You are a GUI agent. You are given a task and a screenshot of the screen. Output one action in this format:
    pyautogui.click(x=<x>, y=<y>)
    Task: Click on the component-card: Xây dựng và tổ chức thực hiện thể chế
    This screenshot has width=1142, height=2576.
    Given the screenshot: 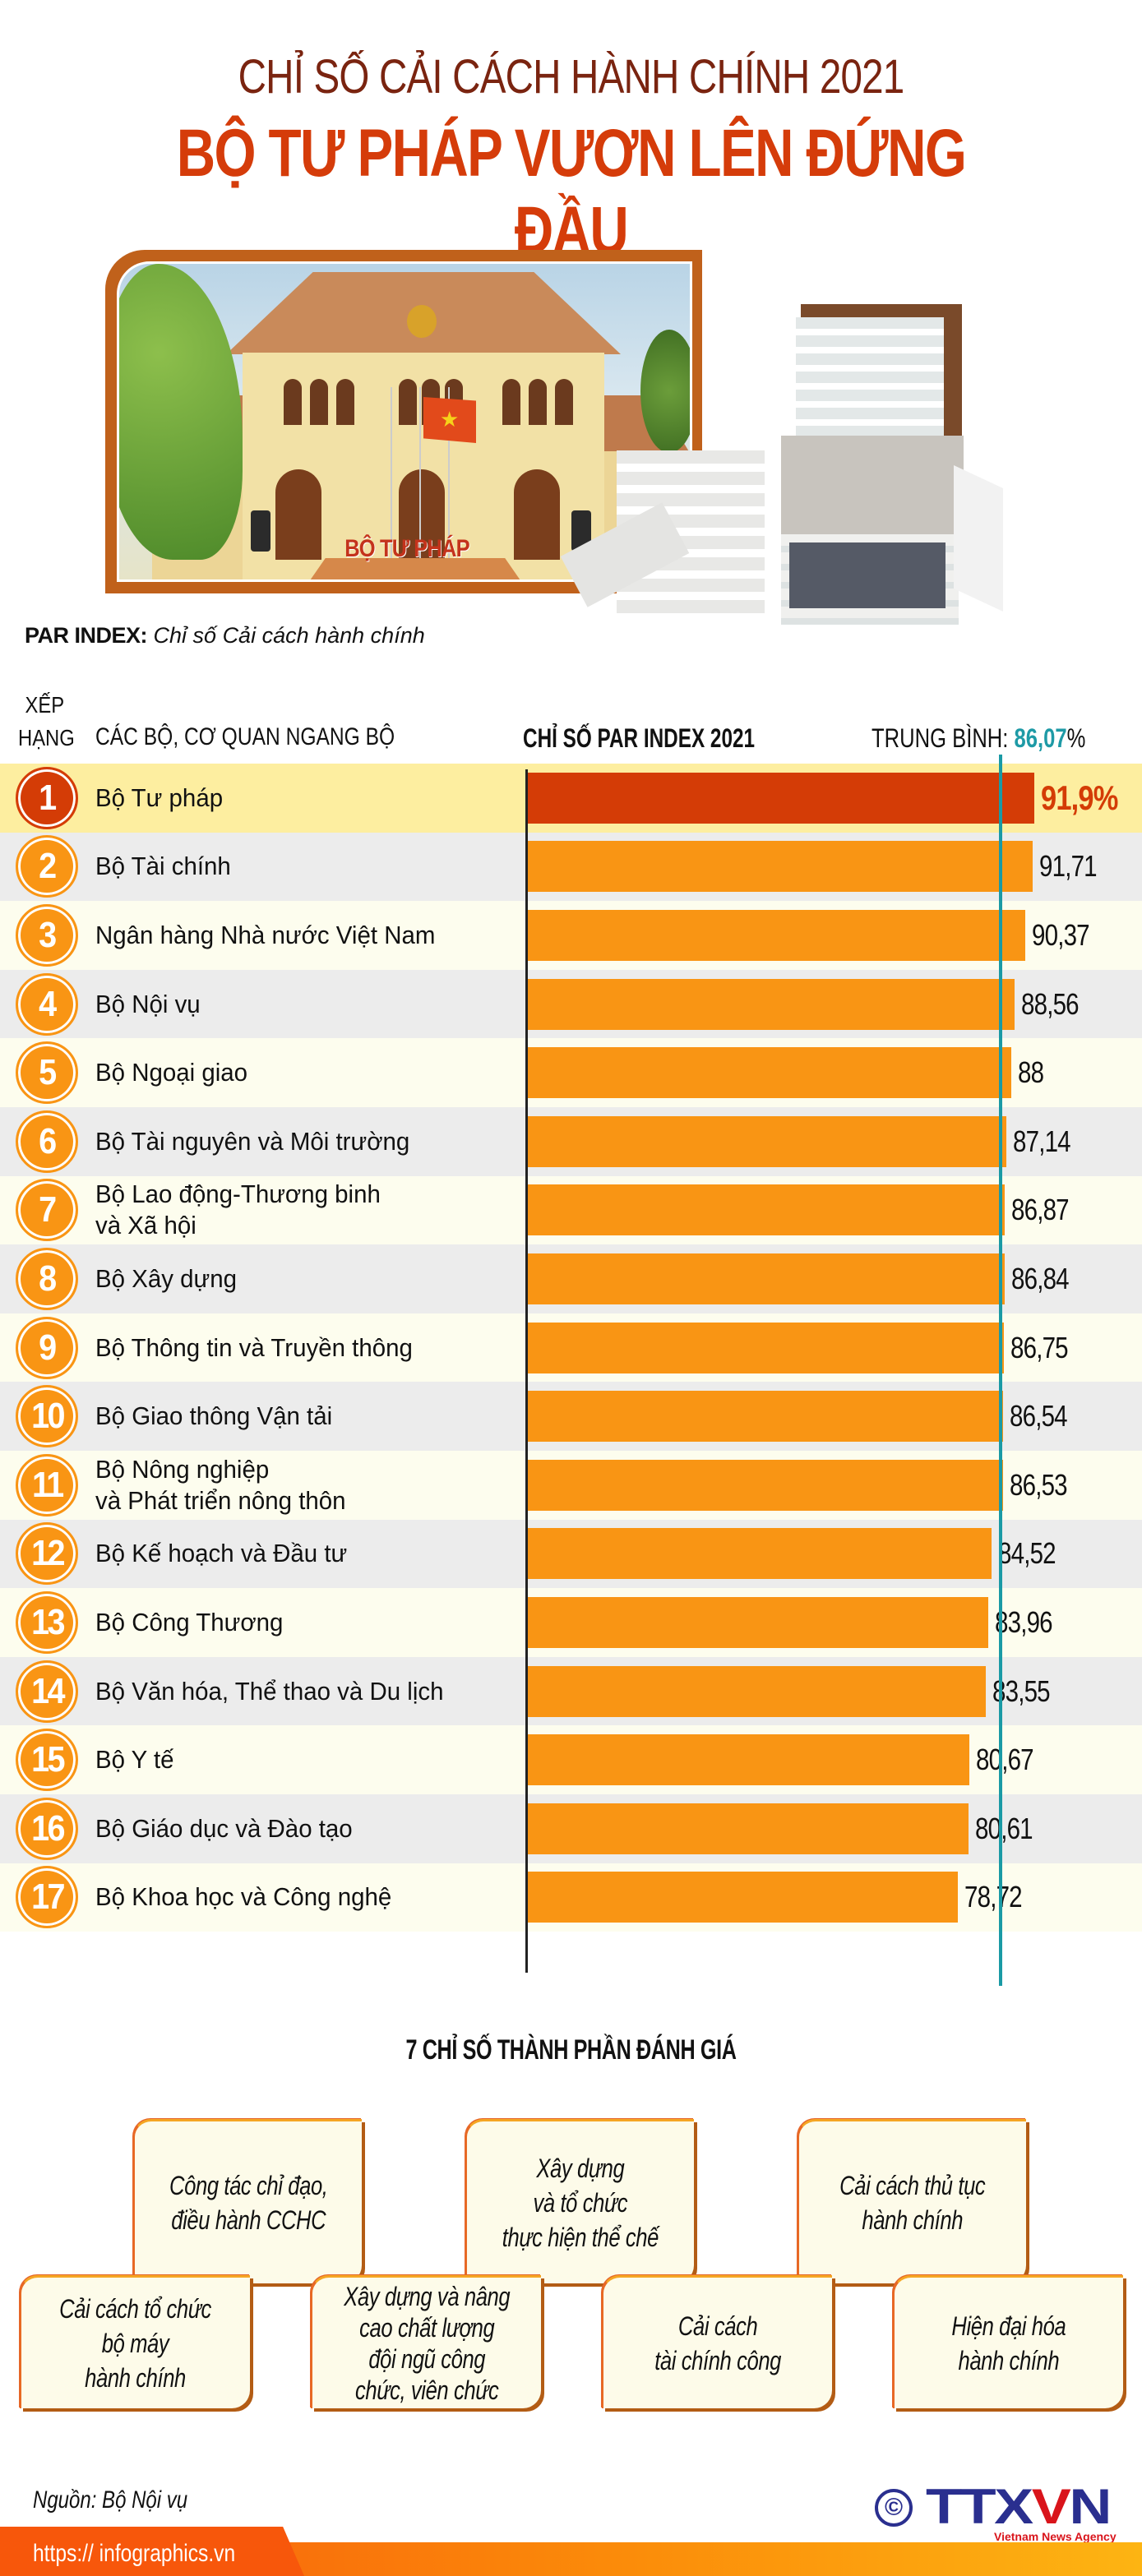 What is the action you would take?
    pyautogui.click(x=579, y=2201)
    